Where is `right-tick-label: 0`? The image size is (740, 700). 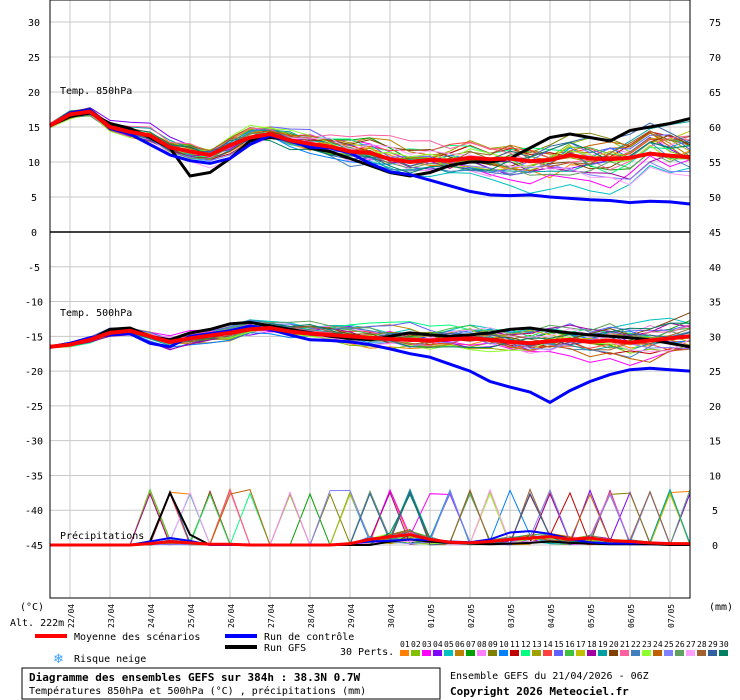 right-tick-label: 0 is located at coordinates (715, 546).